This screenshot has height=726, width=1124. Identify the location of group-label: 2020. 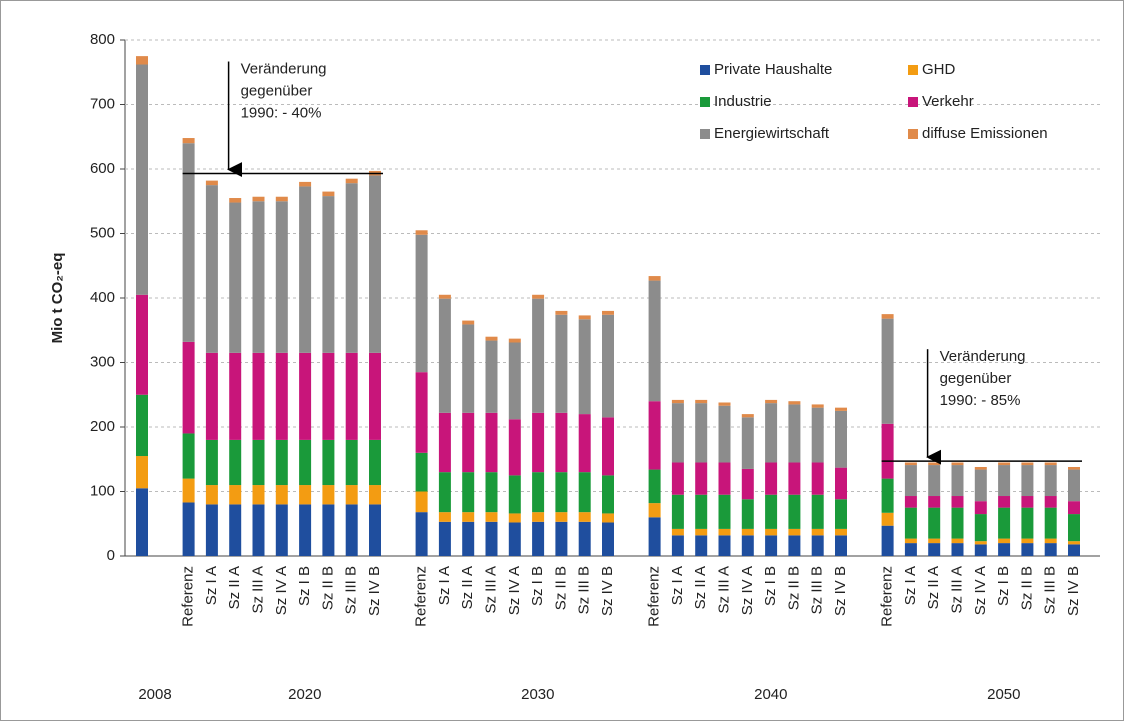
(304, 694).